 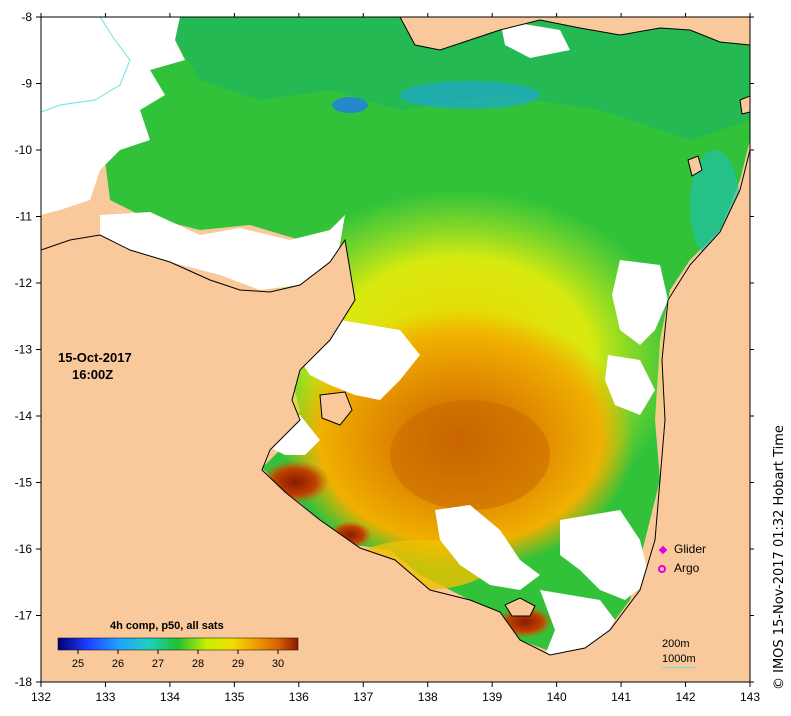 I want to click on y-tick-label: -9, so click(x=26, y=84).